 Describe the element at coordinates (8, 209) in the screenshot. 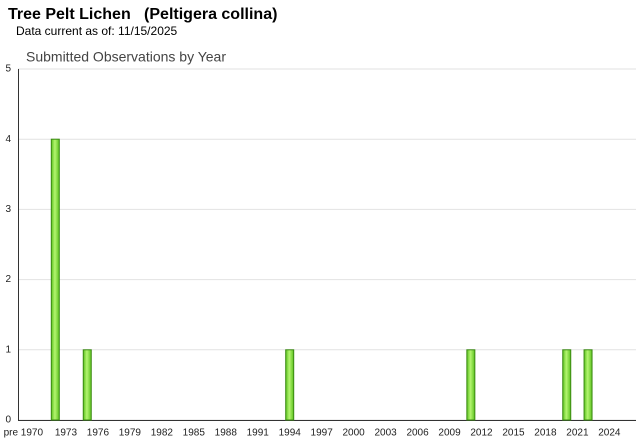

I see `y-tick-label: 3` at that location.